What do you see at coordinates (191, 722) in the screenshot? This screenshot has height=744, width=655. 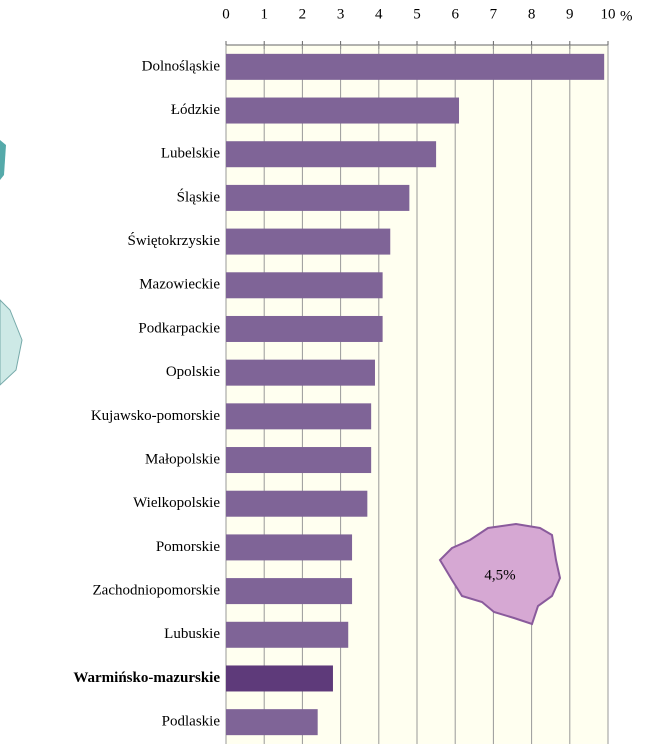 I see `category-label: Podlaskie` at bounding box center [191, 722].